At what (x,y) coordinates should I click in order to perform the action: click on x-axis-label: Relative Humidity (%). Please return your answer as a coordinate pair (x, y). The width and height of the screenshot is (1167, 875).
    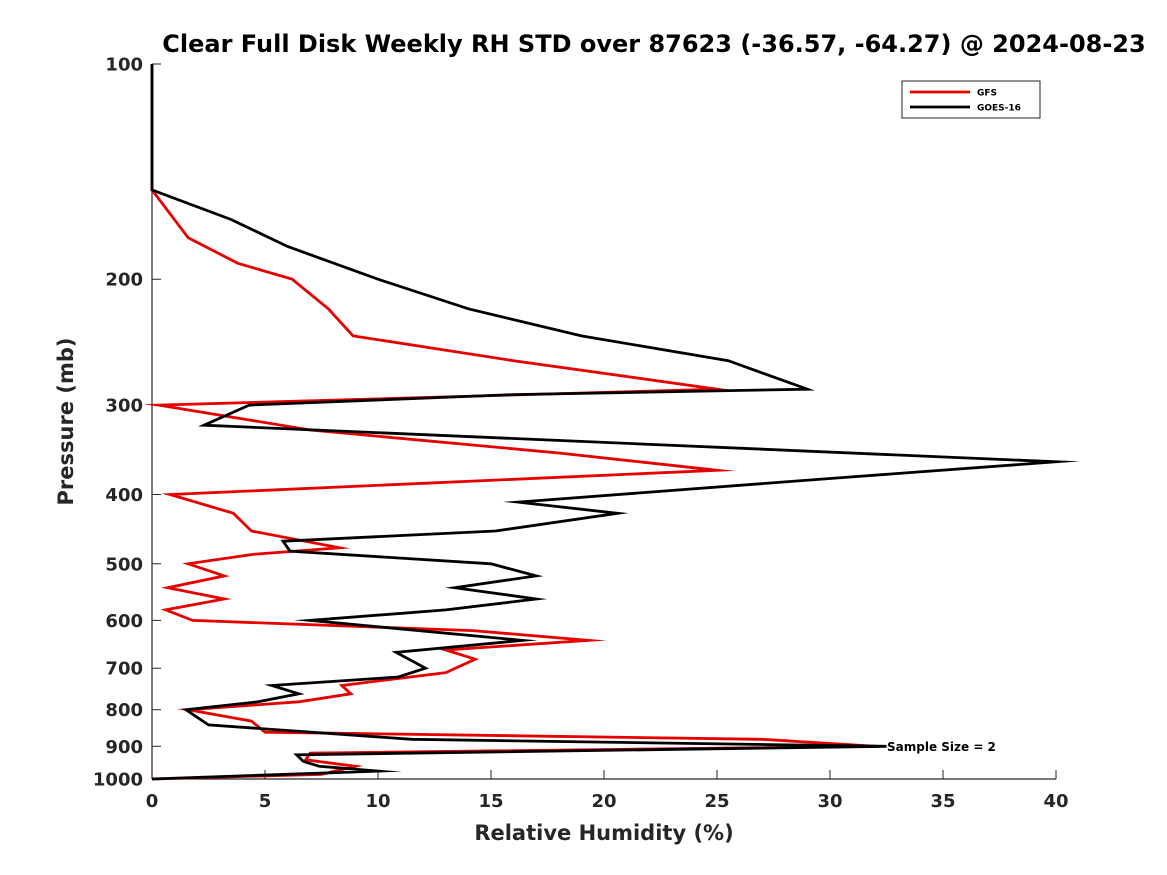
    Looking at the image, I should click on (603, 833).